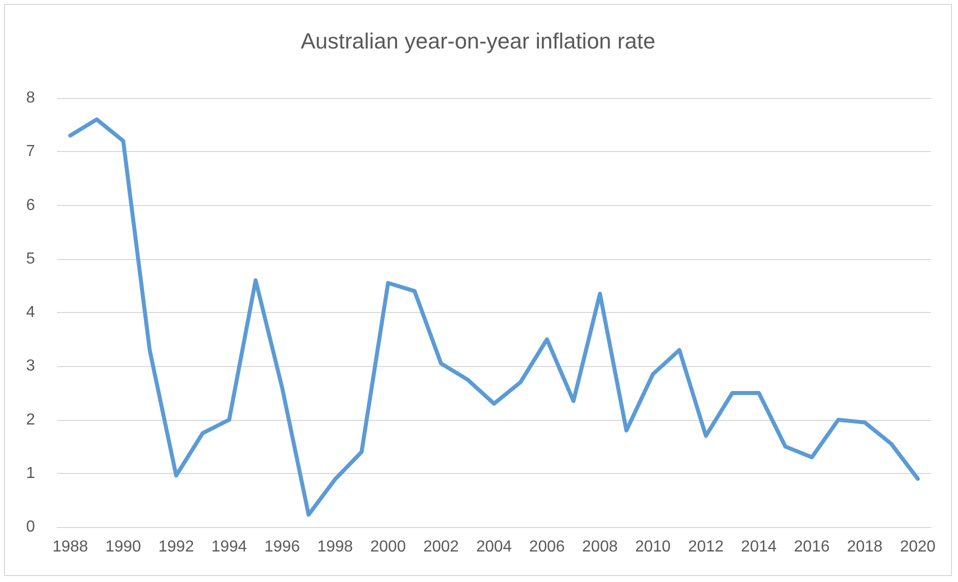 This screenshot has height=582, width=958. What do you see at coordinates (547, 547) in the screenshot?
I see `x-tick-label: 2006` at bounding box center [547, 547].